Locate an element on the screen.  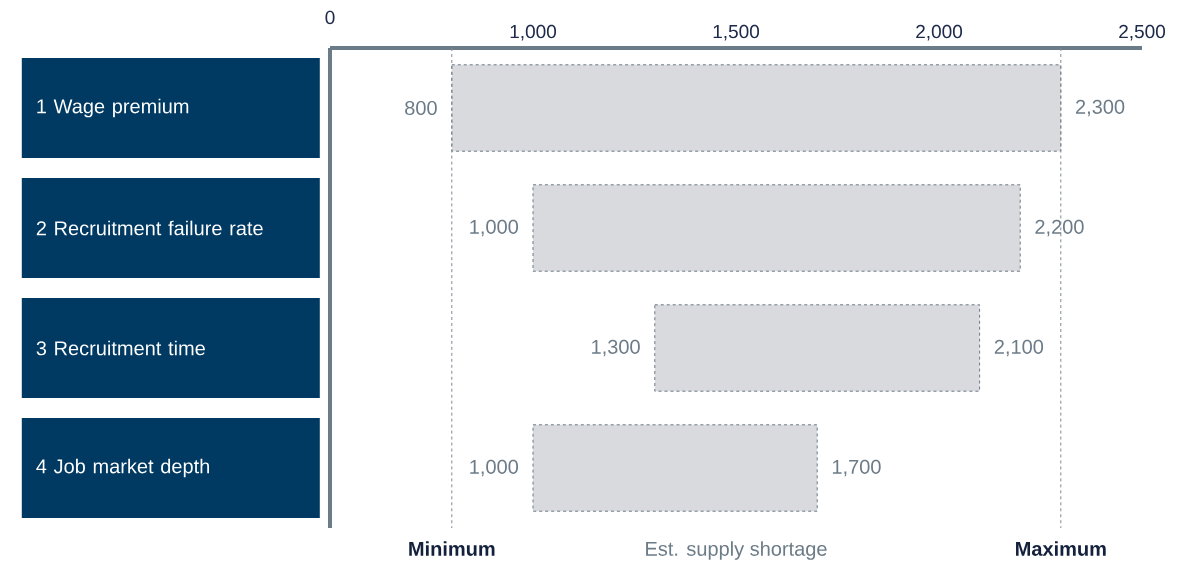
y-tick-label: 1 Wage premium is located at coordinates (113, 108).